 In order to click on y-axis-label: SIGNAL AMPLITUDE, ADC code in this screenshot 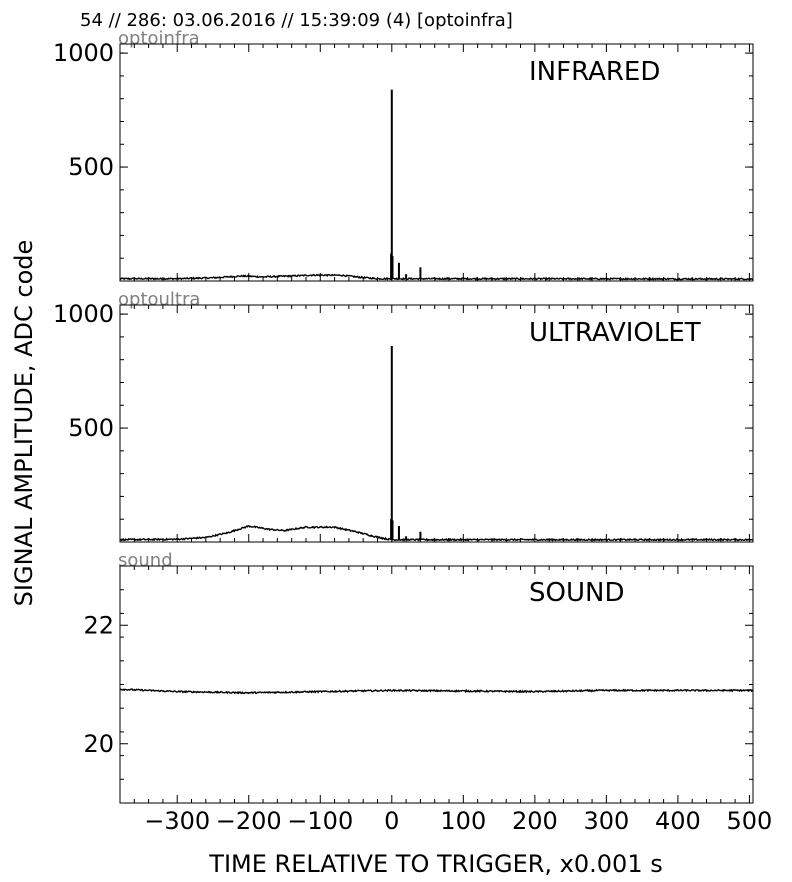, I will do `click(24, 423)`.